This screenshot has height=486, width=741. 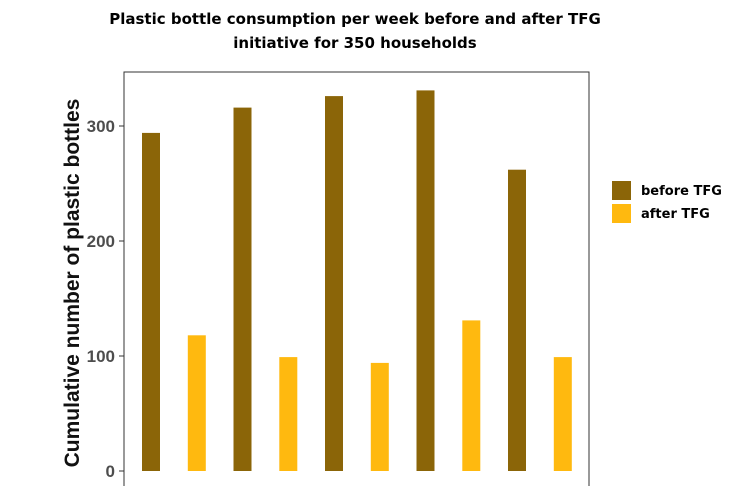 What do you see at coordinates (621, 213) in the screenshot?
I see `legend-swatch-after-tfg` at bounding box center [621, 213].